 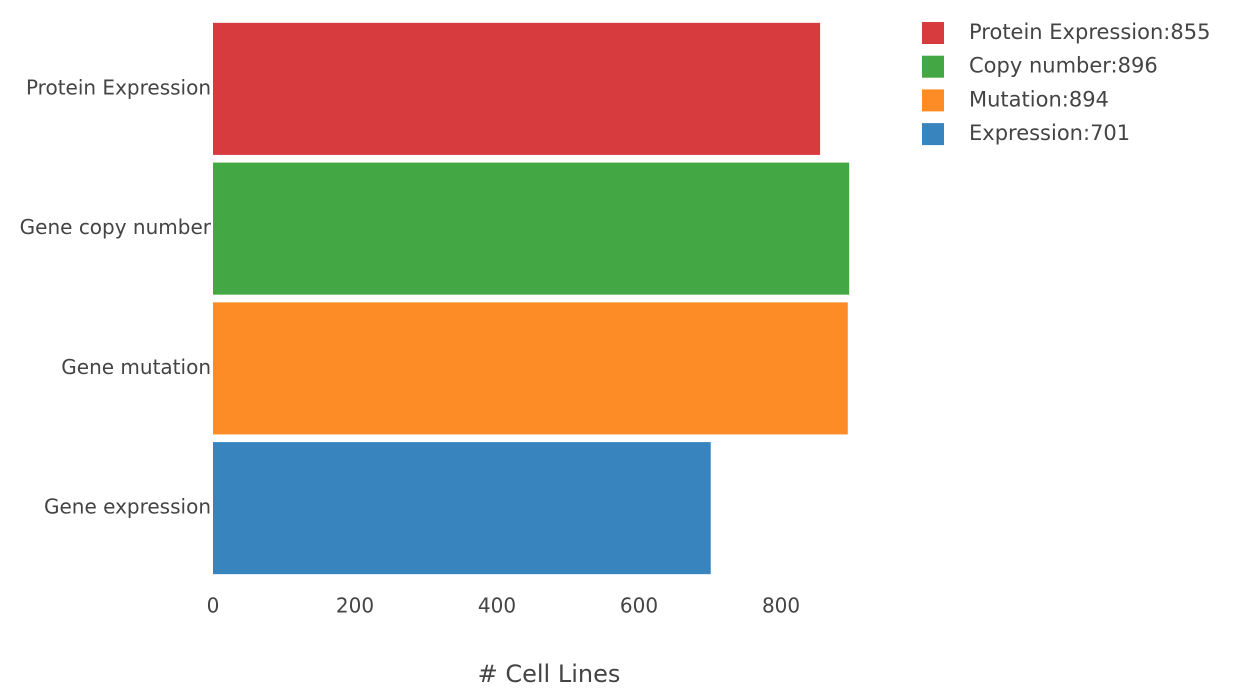 What do you see at coordinates (497, 606) in the screenshot?
I see `x-tick-label: 400` at bounding box center [497, 606].